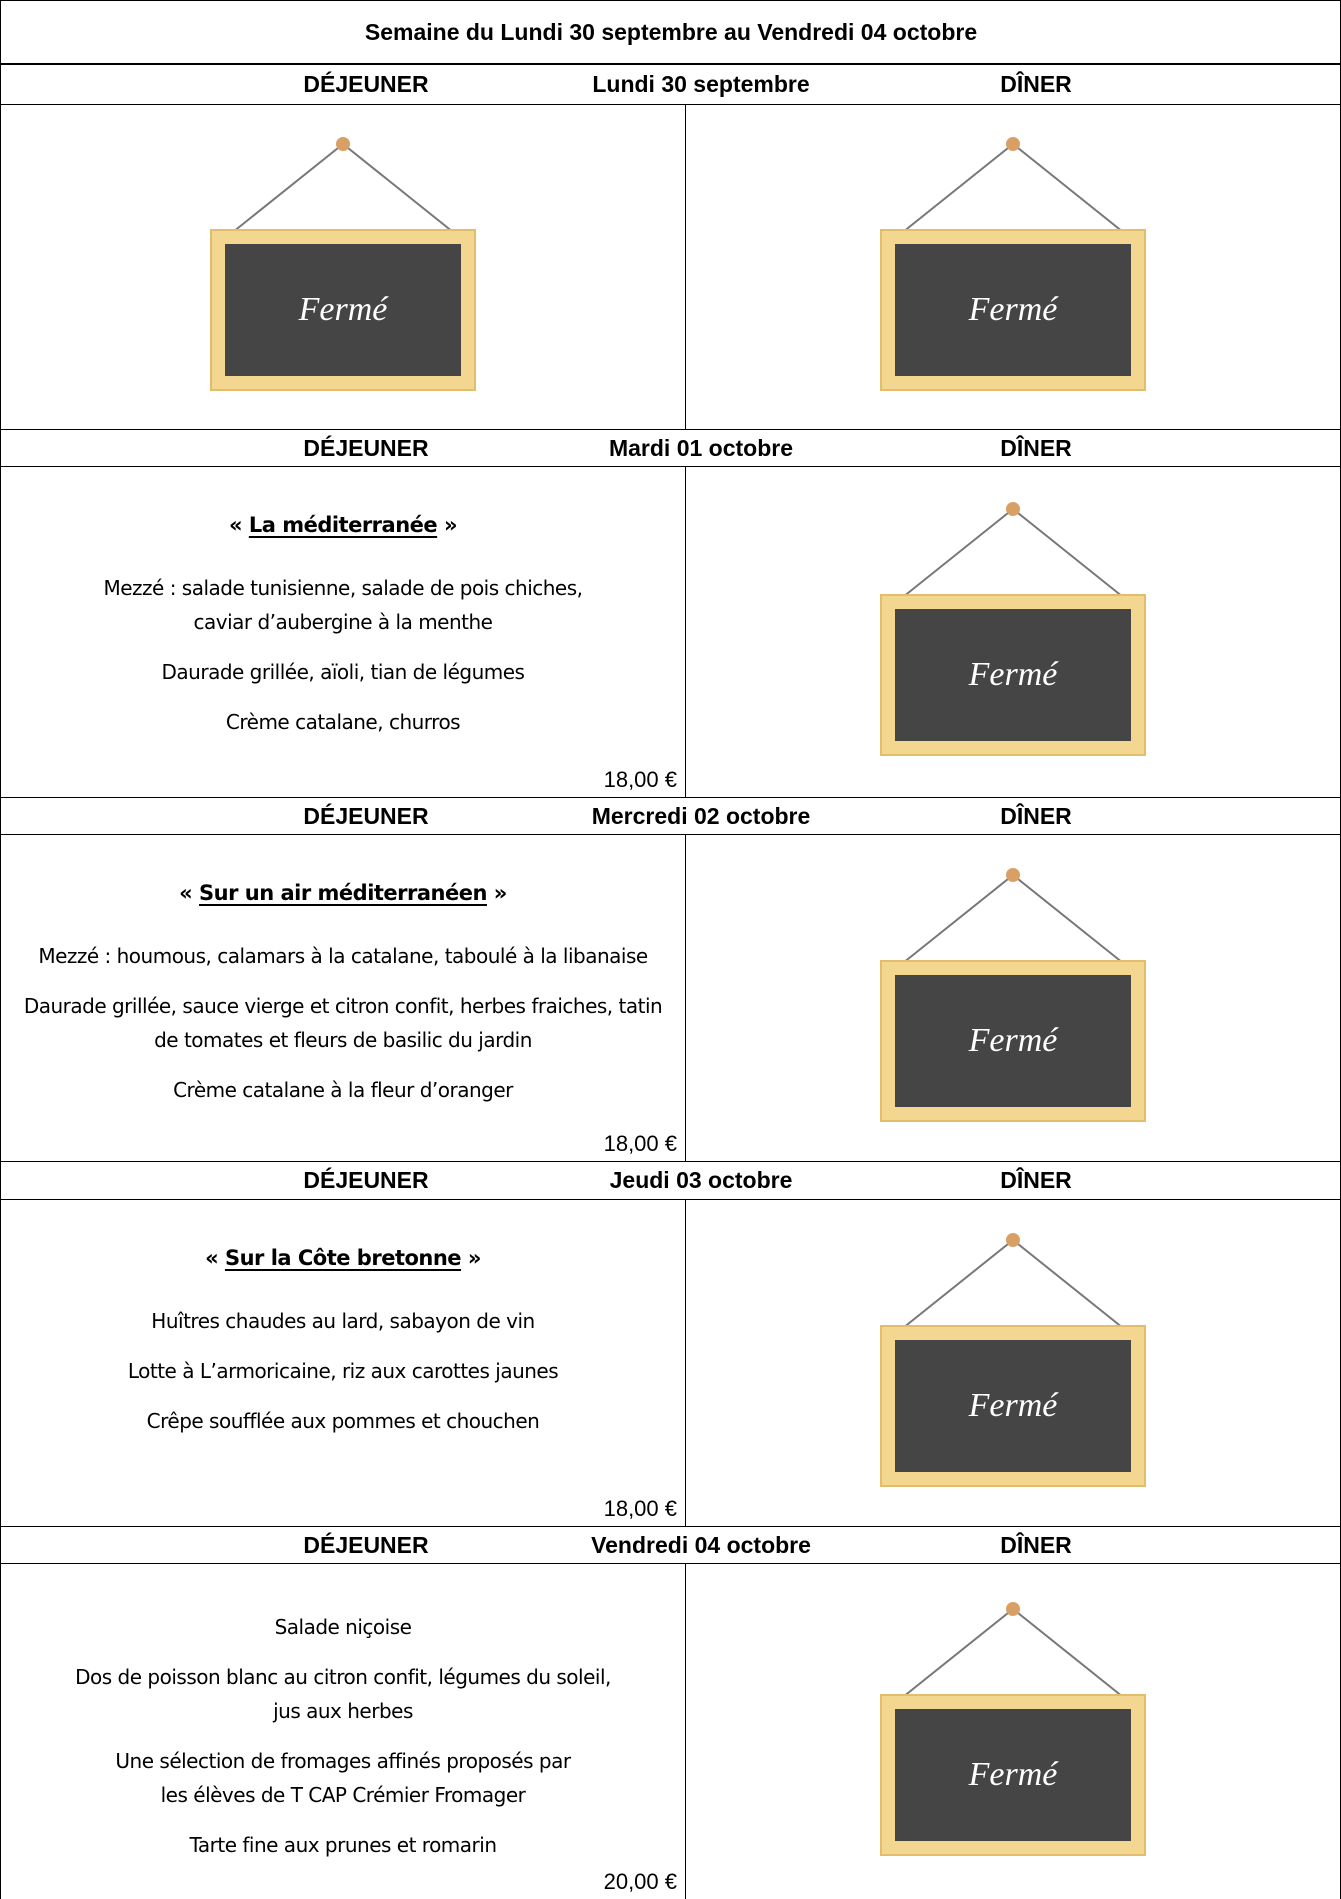 This screenshot has width=1341, height=1899. I want to click on menu-item: Crème catalane à la fleur d’oranger, so click(343, 1090).